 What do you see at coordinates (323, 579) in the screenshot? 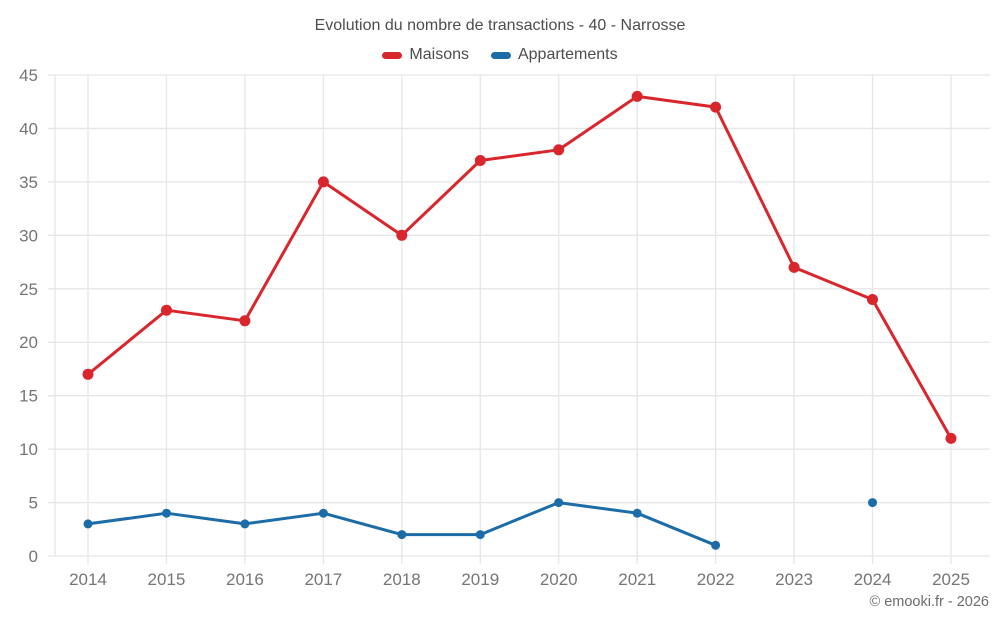
I see `x-tick-label: 2017` at bounding box center [323, 579].